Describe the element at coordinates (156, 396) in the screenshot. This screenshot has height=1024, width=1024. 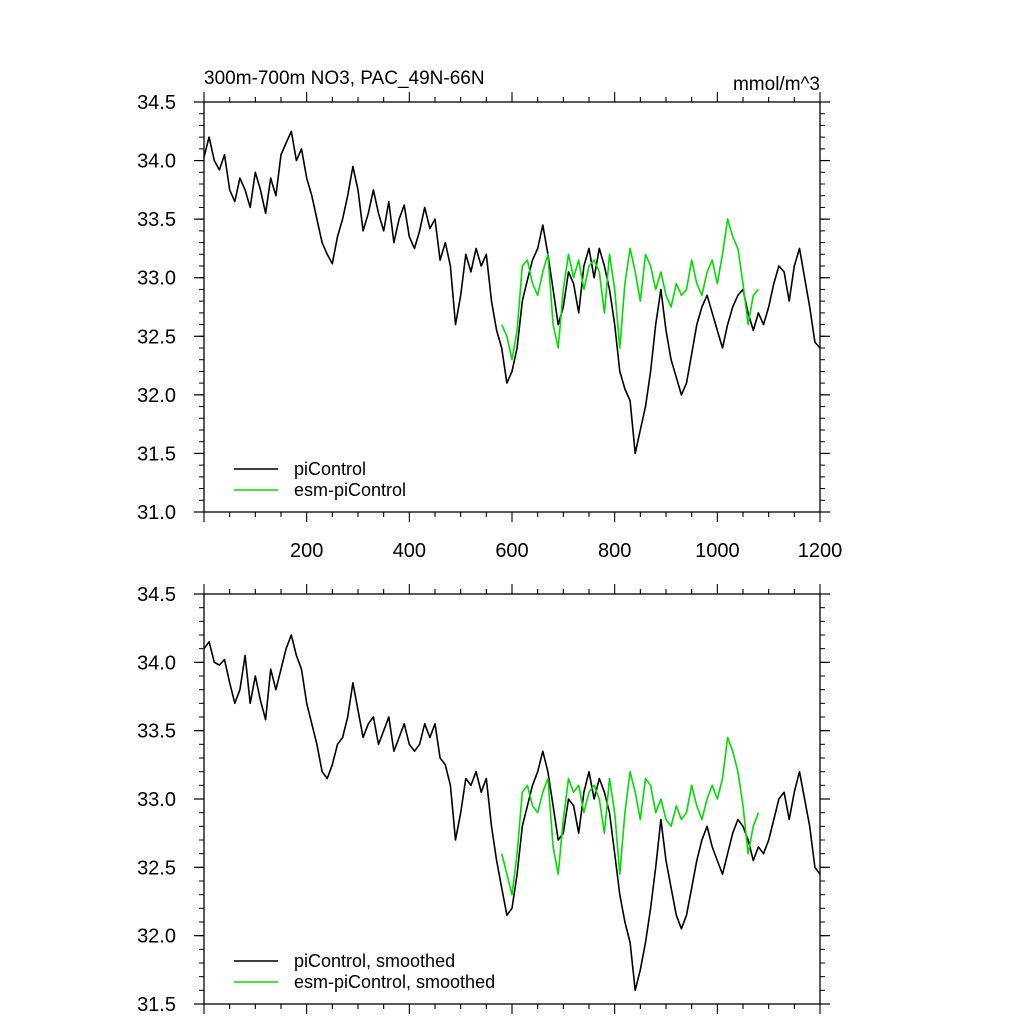
I see `y-tick-label-top: 32.0` at that location.